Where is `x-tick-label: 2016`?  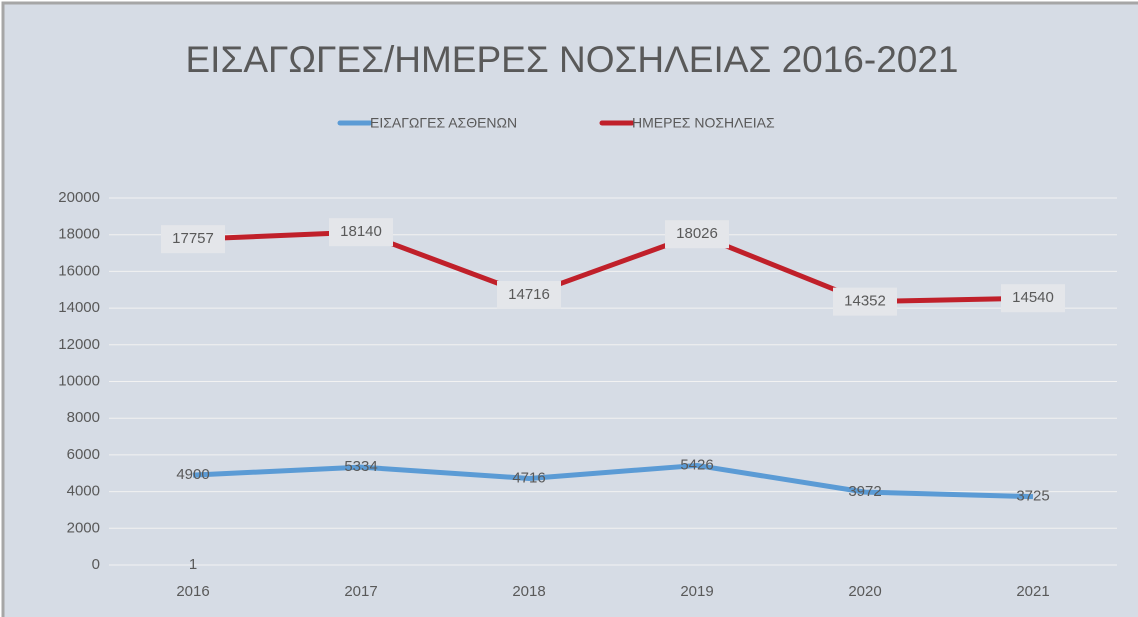 x-tick-label: 2016 is located at coordinates (192, 591).